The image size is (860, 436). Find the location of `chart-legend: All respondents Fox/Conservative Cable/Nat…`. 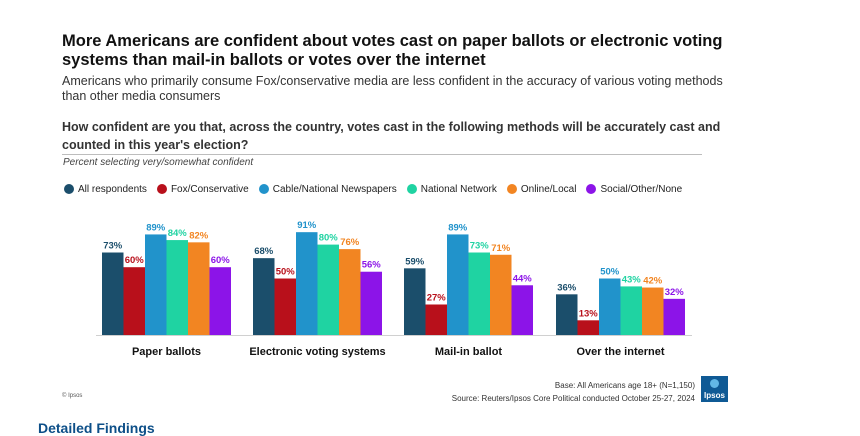

chart-legend: All respondents Fox/Conservative Cable/Nat… is located at coordinates (378, 189).